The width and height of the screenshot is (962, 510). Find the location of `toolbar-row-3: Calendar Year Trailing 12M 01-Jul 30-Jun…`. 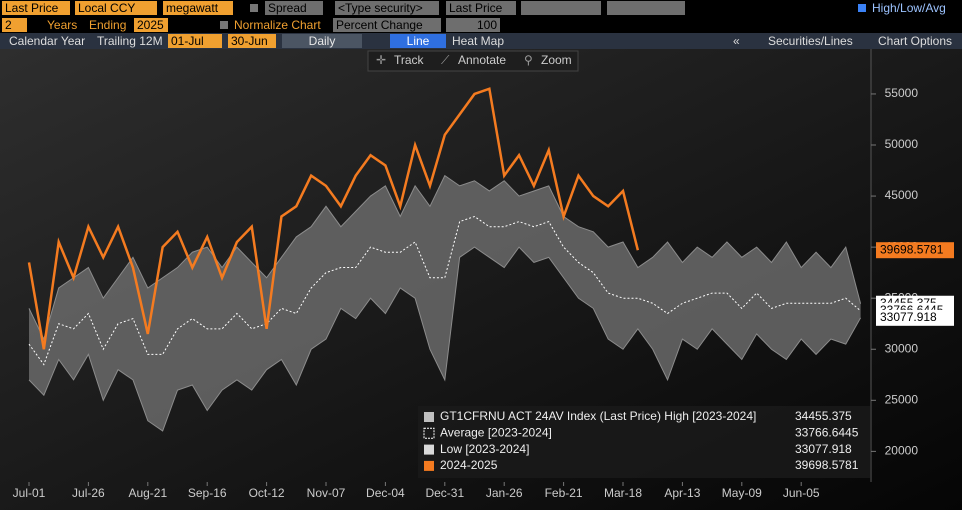

toolbar-row-3: Calendar Year Trailing 12M 01-Jul 30-Jun… is located at coordinates (481, 41).